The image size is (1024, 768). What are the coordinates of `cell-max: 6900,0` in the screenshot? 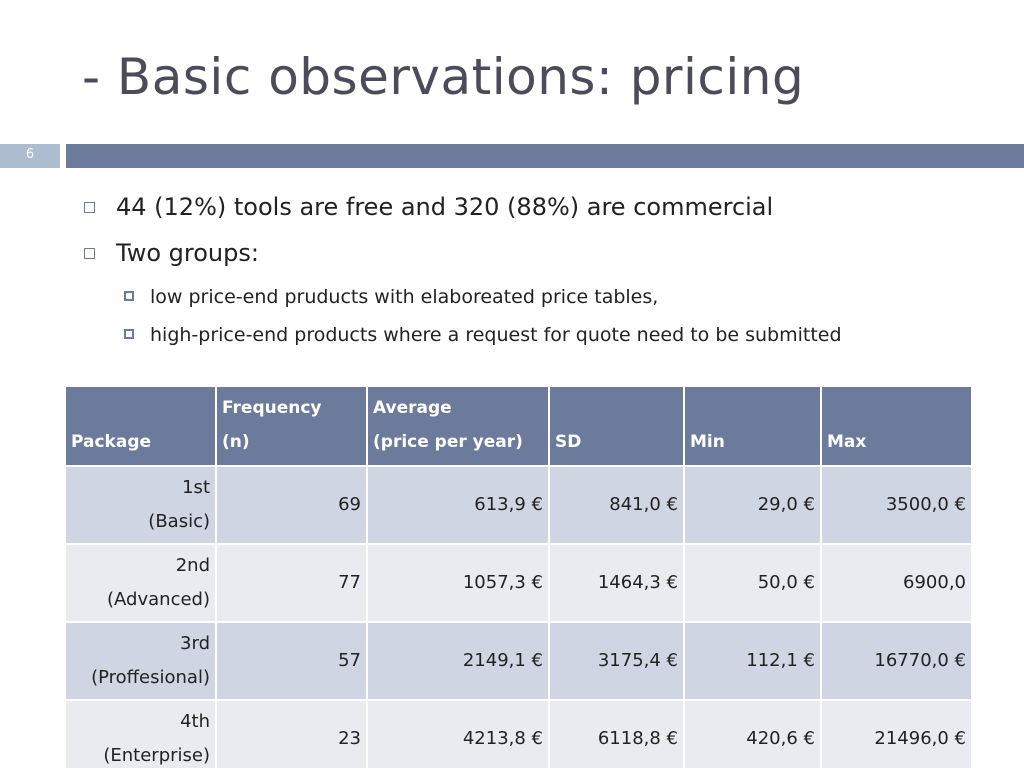 It's located at (896, 583).